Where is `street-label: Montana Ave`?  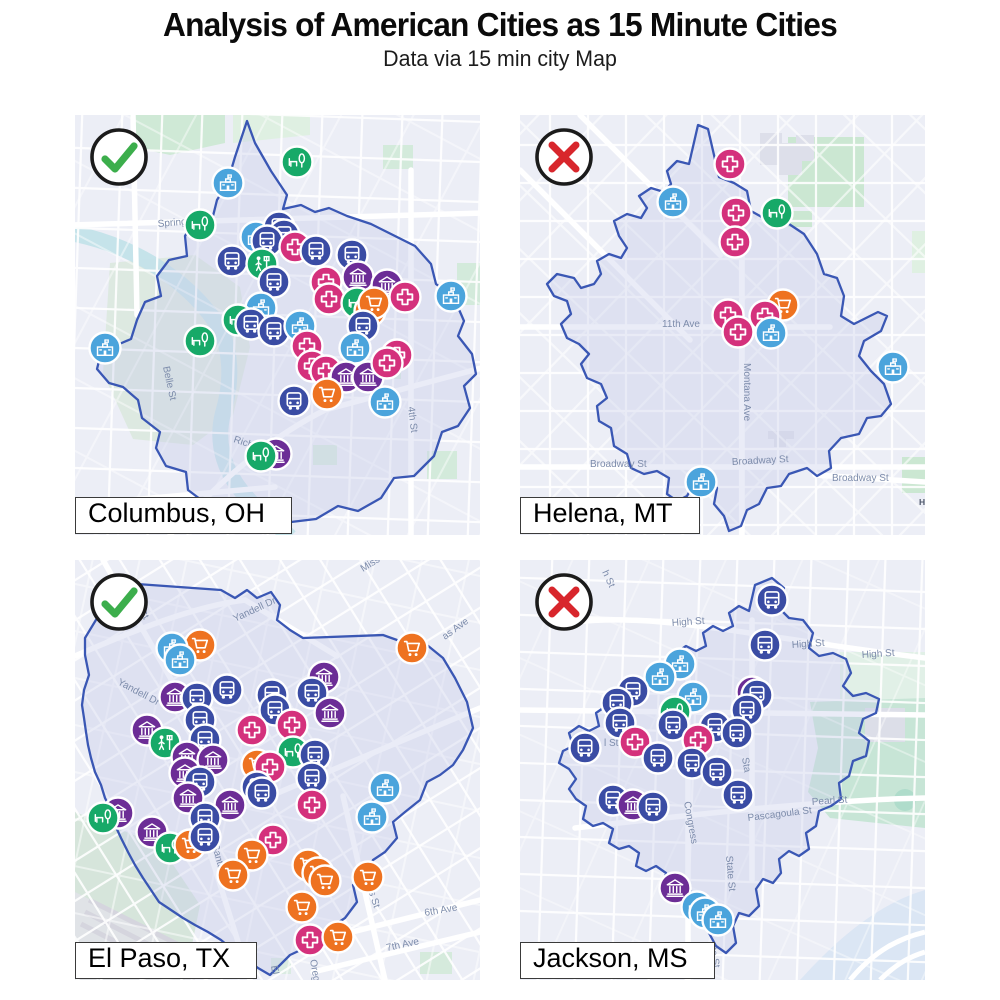 street-label: Montana Ave is located at coordinates (746, 392).